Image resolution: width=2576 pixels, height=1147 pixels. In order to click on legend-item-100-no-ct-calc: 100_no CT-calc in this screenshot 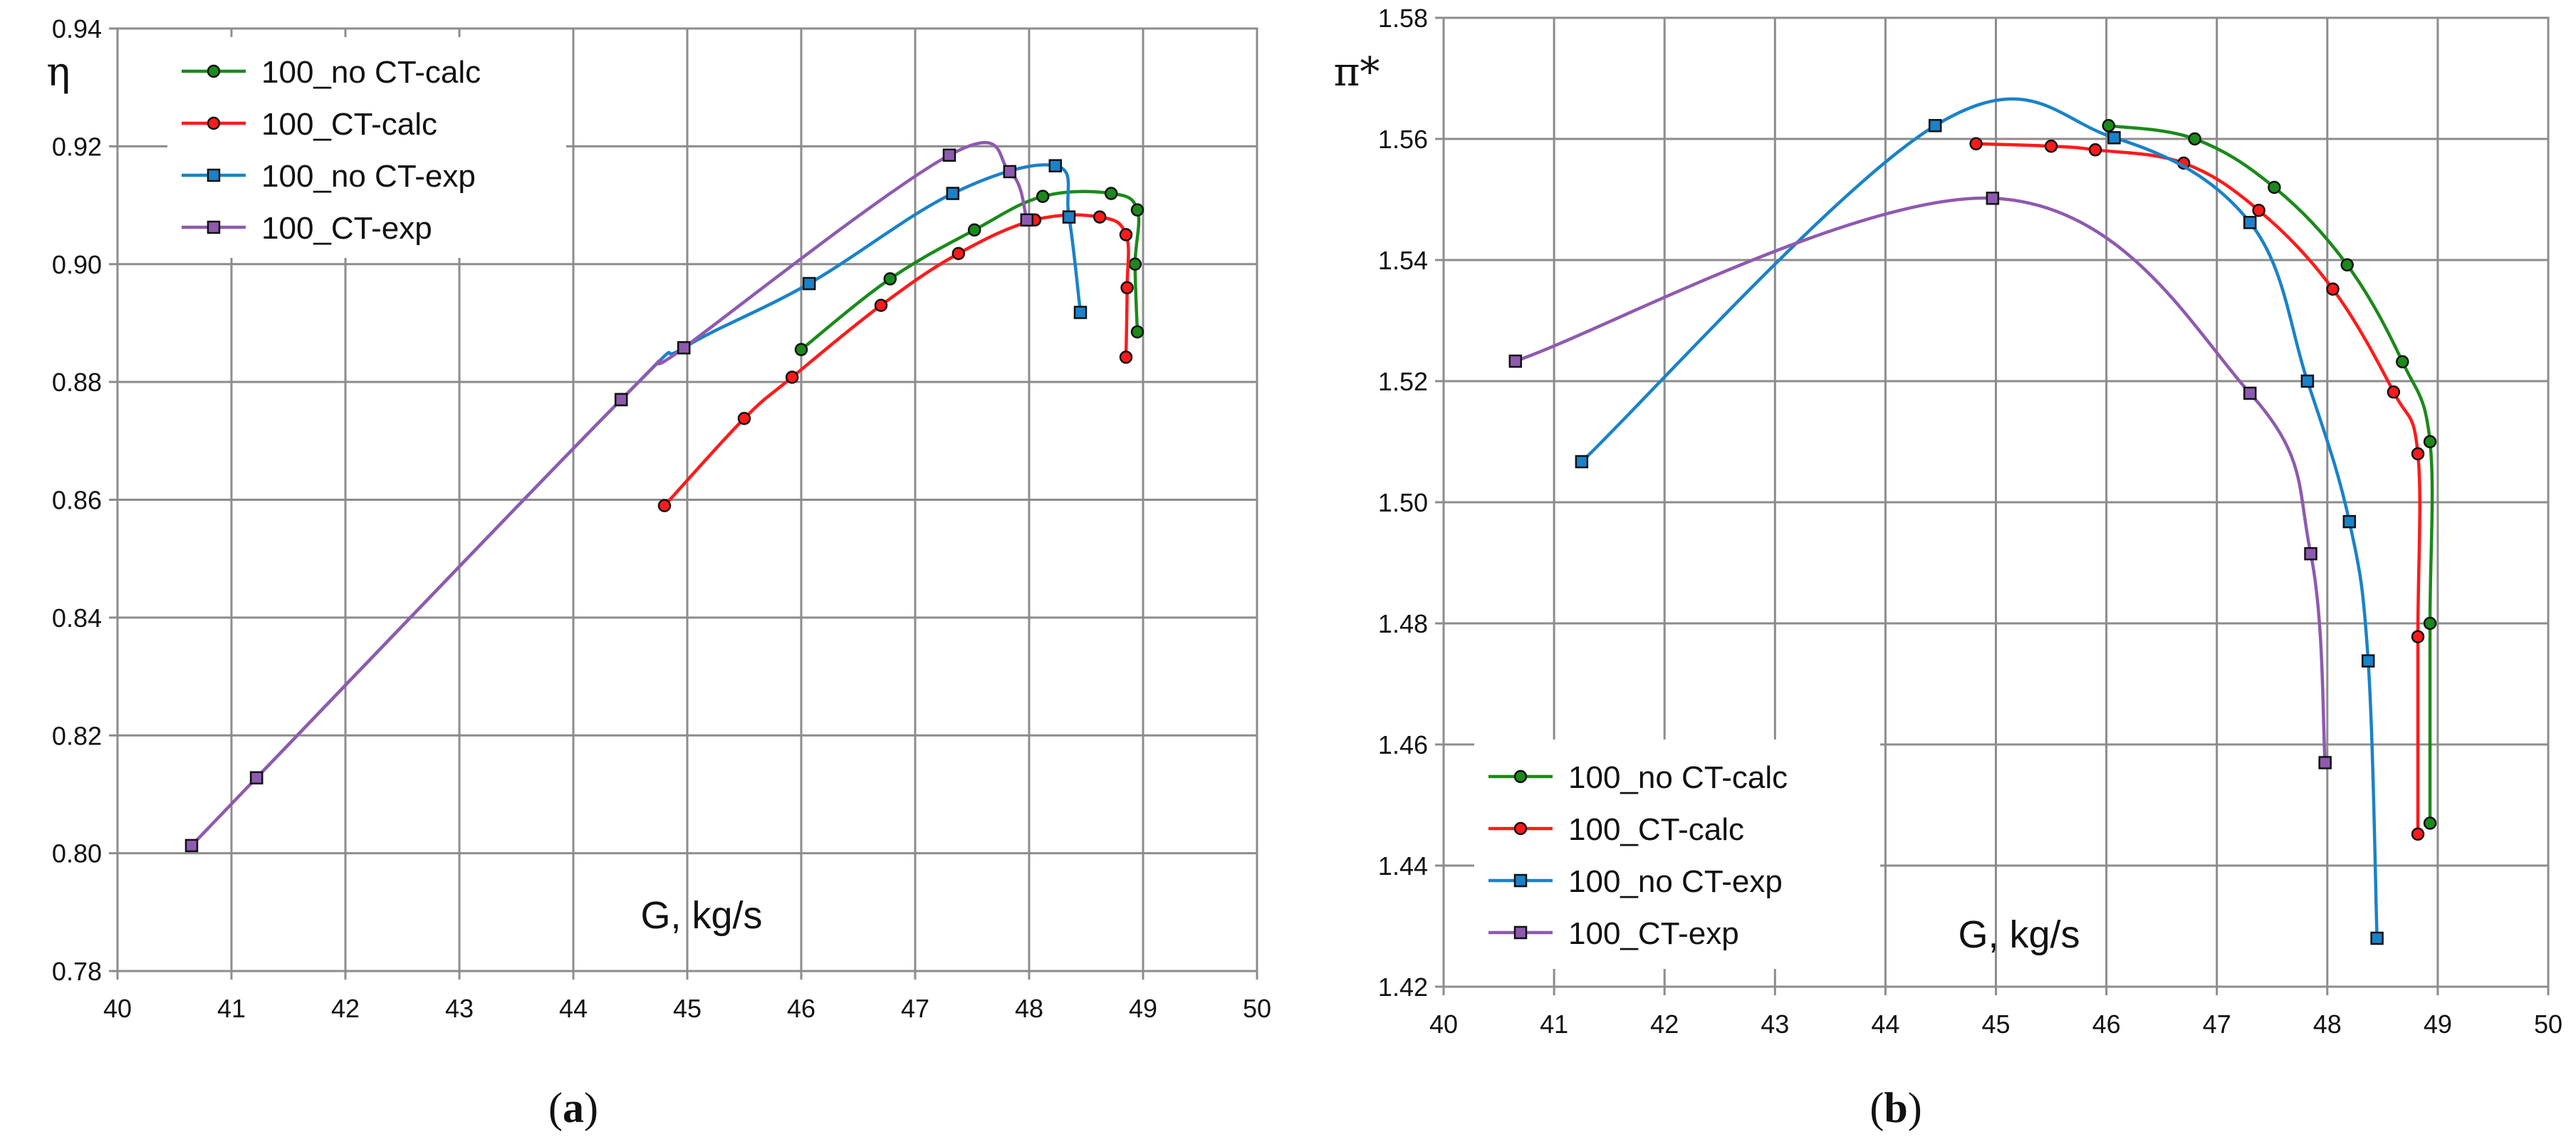, I will do `click(331, 72)`.